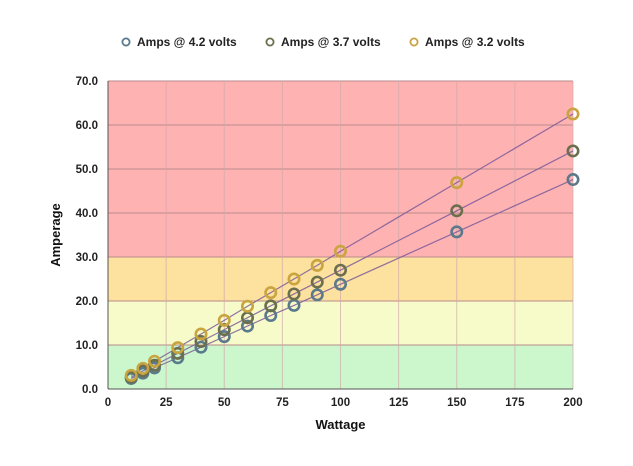 The image size is (633, 466). I want to click on x-tick-label-8: 200, so click(572, 403).